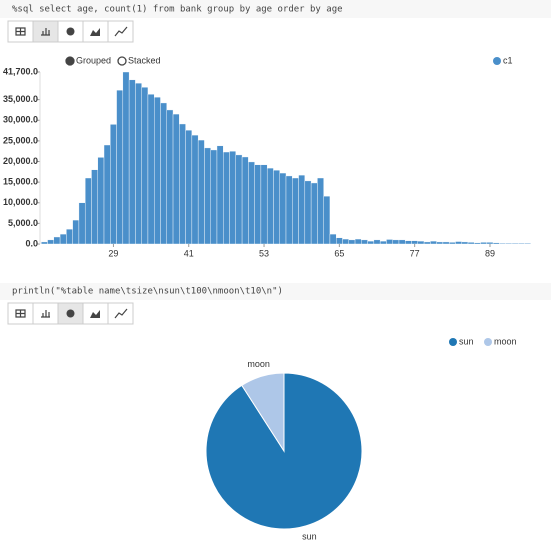 Image resolution: width=551 pixels, height=558 pixels. Describe the element at coordinates (113, 253) in the screenshot. I see `x-tick-label: 29` at that location.